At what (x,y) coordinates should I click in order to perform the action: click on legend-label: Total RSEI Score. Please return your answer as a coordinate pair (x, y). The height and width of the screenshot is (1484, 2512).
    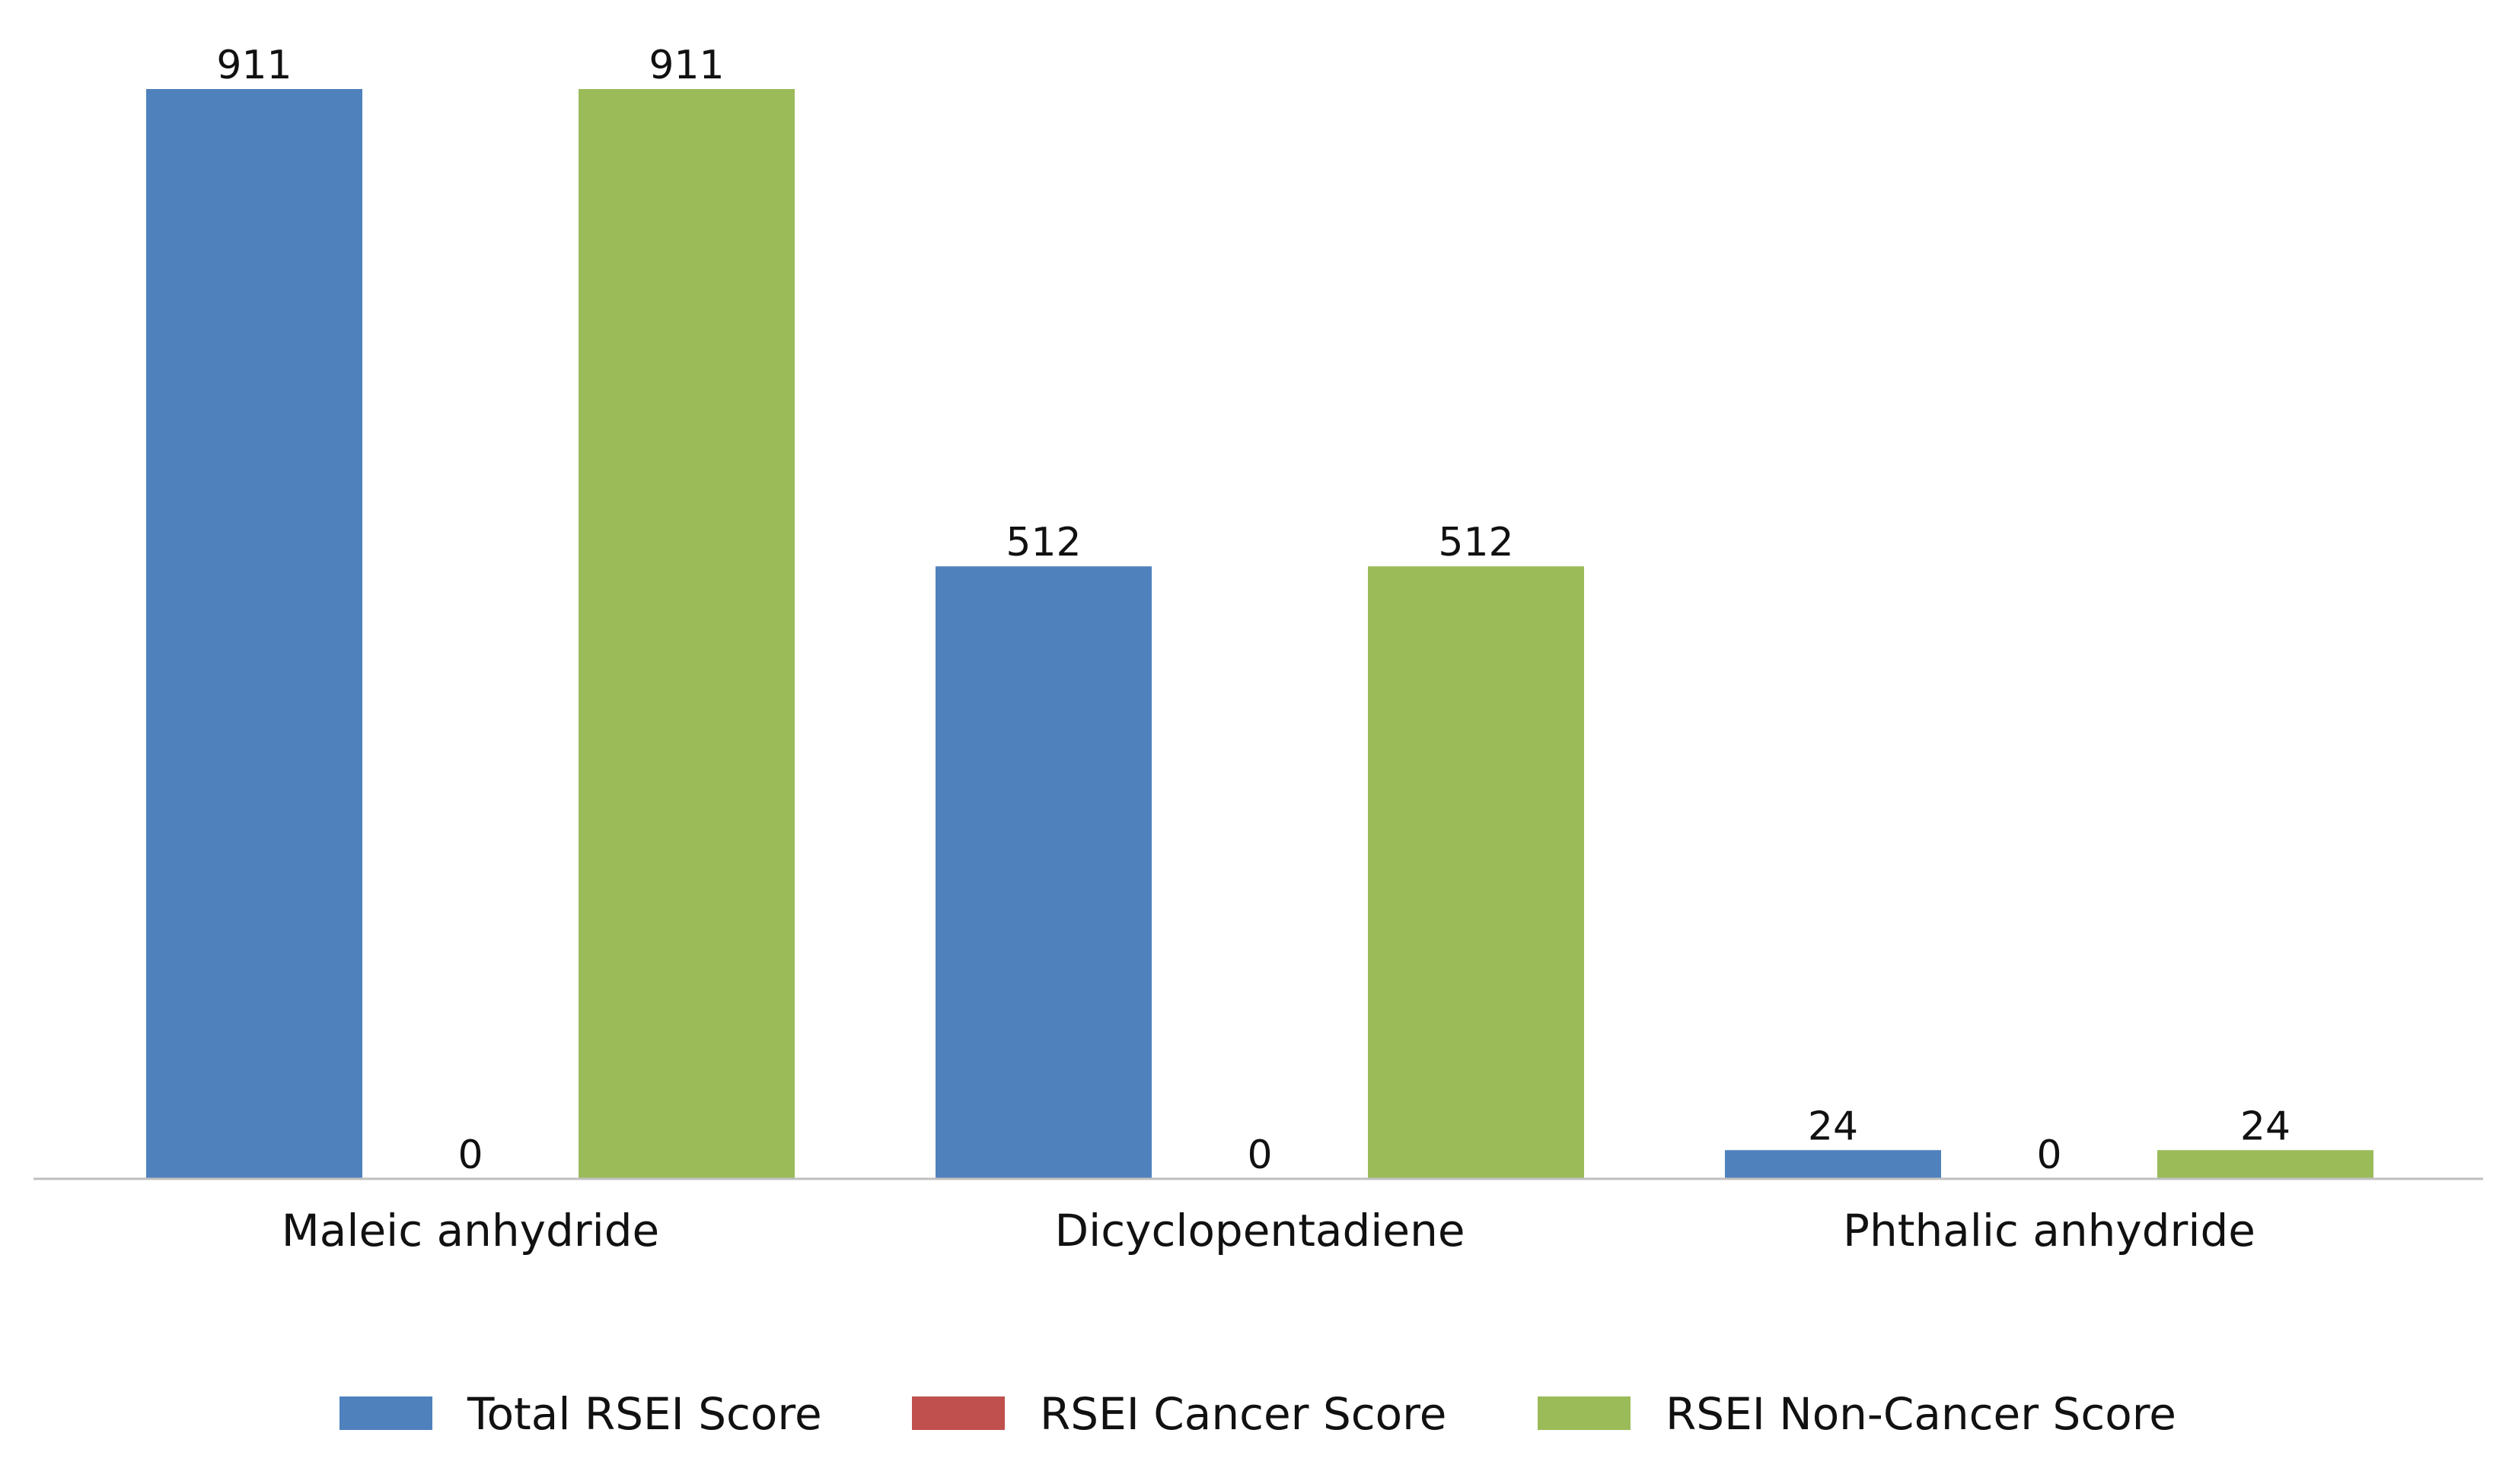
    Looking at the image, I should click on (644, 1414).